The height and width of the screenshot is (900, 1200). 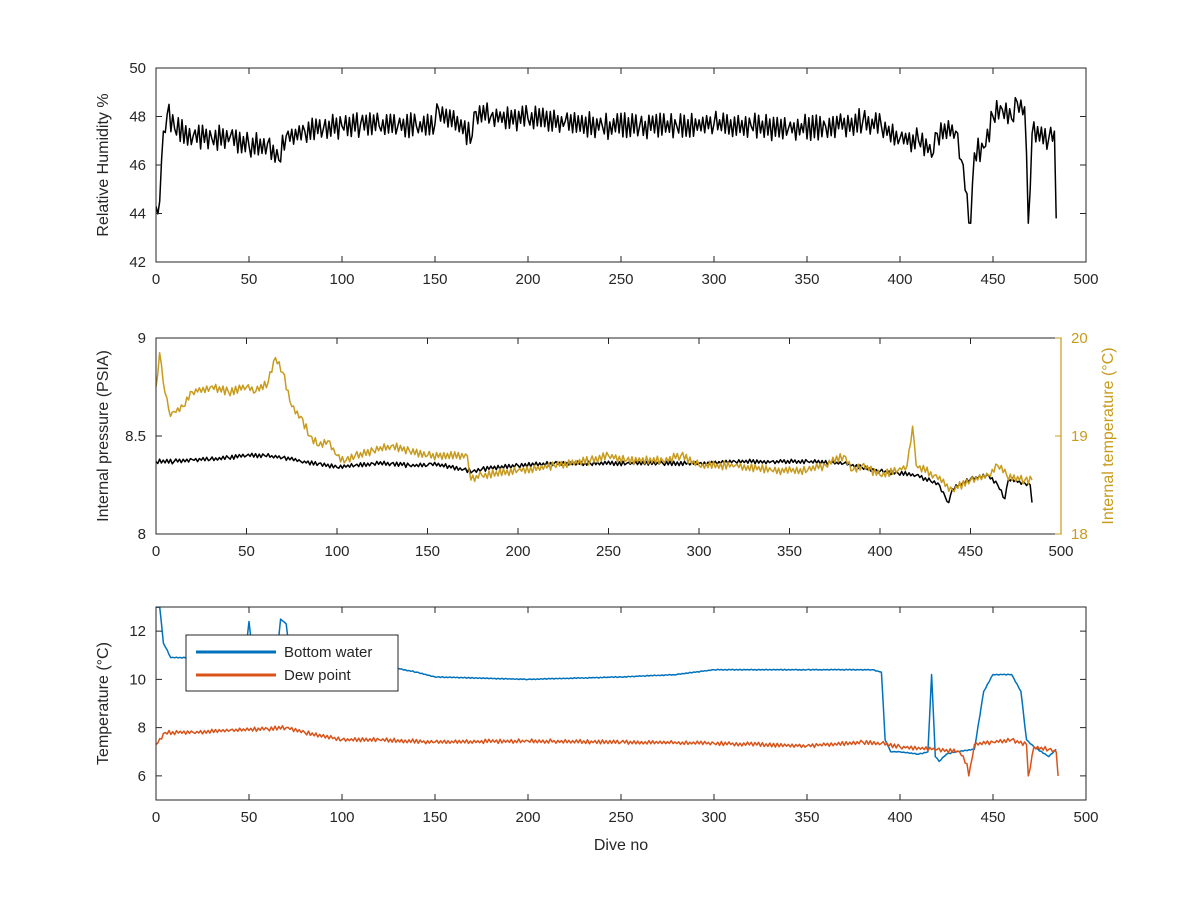 What do you see at coordinates (137, 165) in the screenshot?
I see `y-tick-label: 46` at bounding box center [137, 165].